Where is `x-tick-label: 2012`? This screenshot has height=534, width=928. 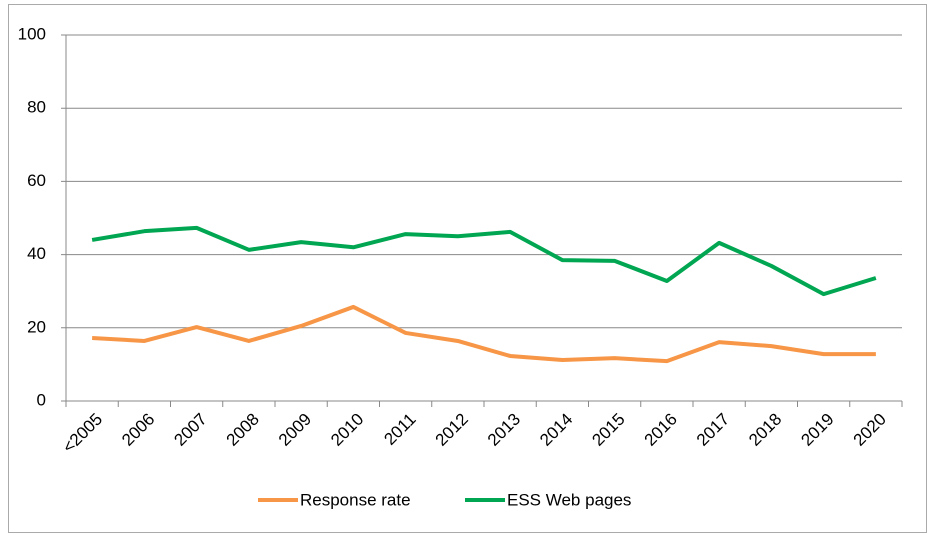 x-tick-label: 2012 is located at coordinates (452, 430).